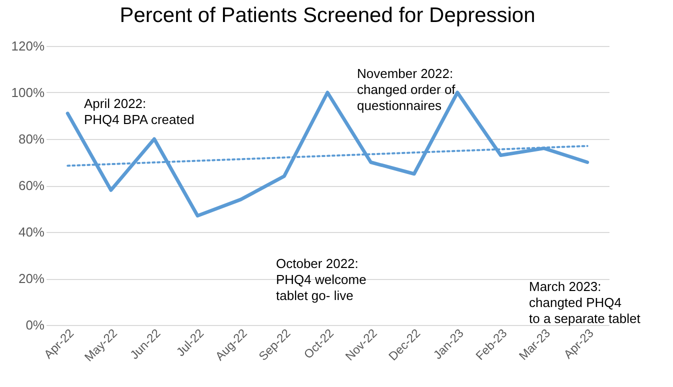  I want to click on annotation: November 2022: changed order of questionnaires, so click(406, 89).